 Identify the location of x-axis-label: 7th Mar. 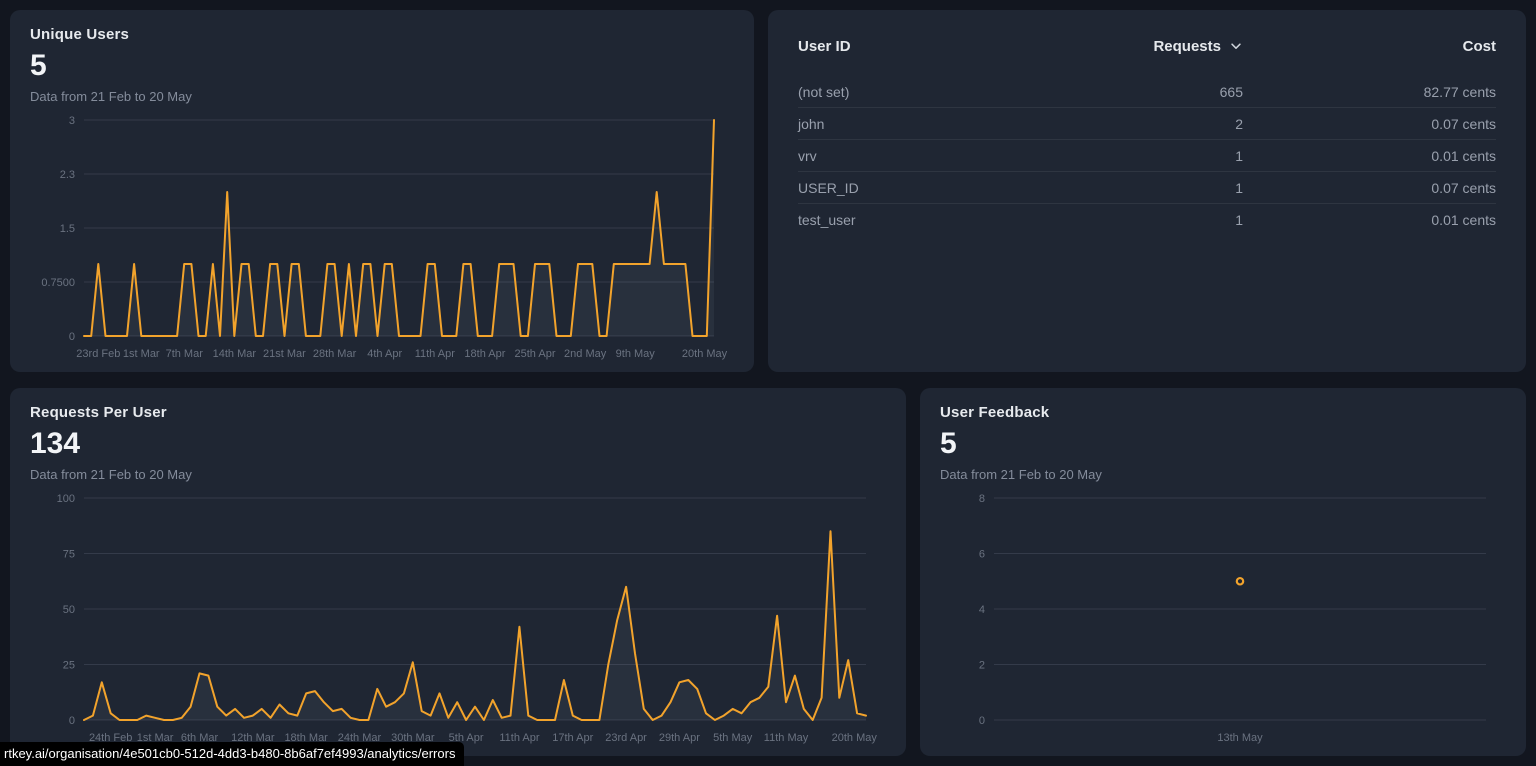
(185, 354).